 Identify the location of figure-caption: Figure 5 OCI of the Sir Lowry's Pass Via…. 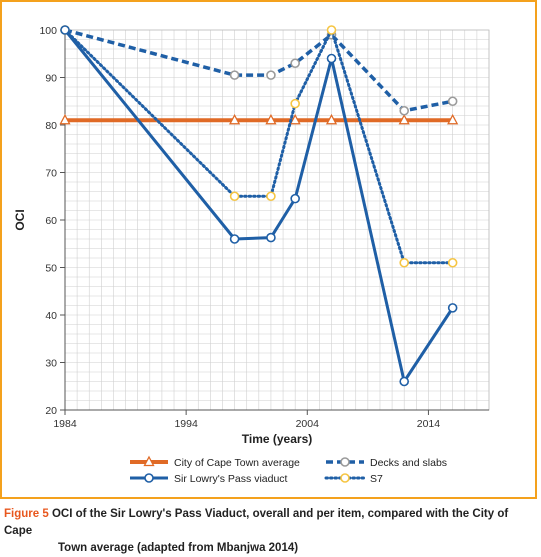
(270, 531).